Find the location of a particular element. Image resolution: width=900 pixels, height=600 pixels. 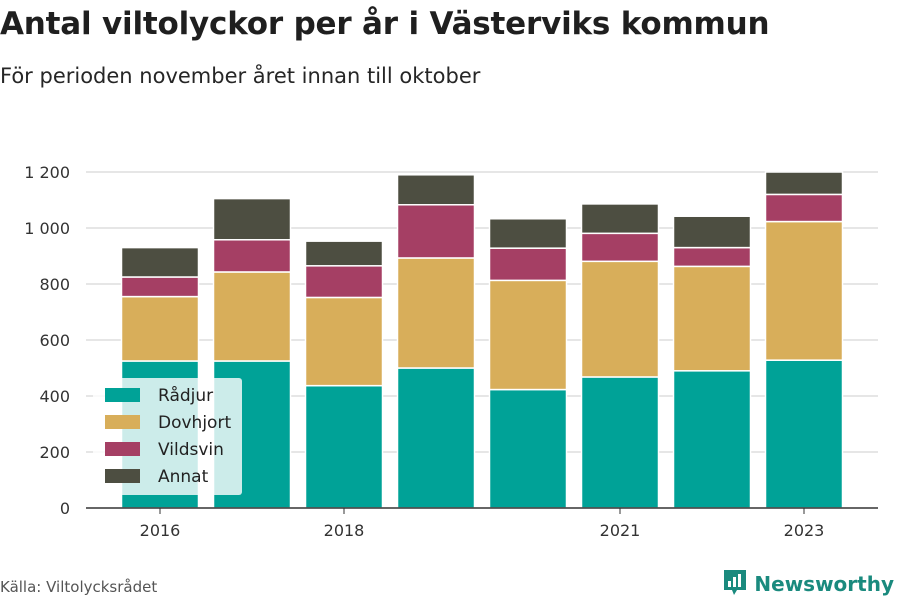

brand-logo: Newsworthy is located at coordinates (808, 584).